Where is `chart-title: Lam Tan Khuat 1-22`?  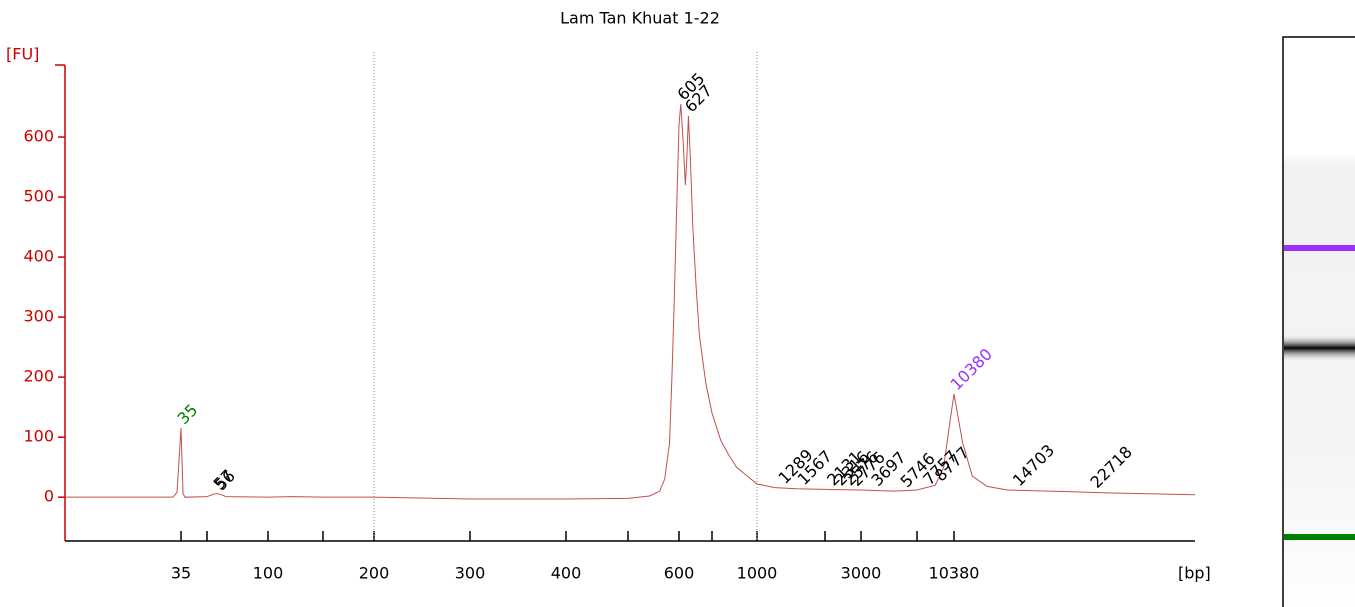 chart-title: Lam Tan Khuat 1-22 is located at coordinates (640, 18).